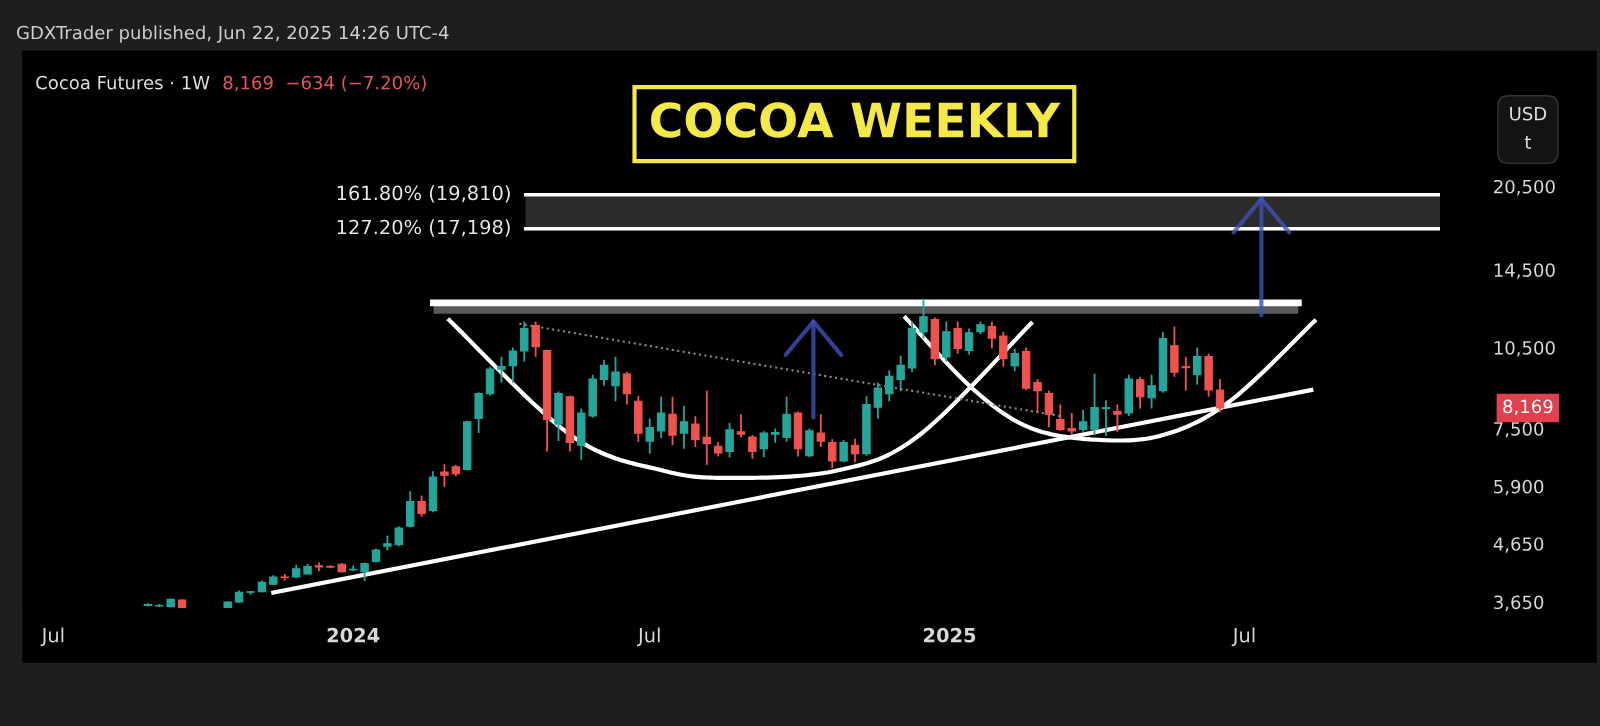  I want to click on ref-line-label: 127.20% (17,198), so click(423, 228).